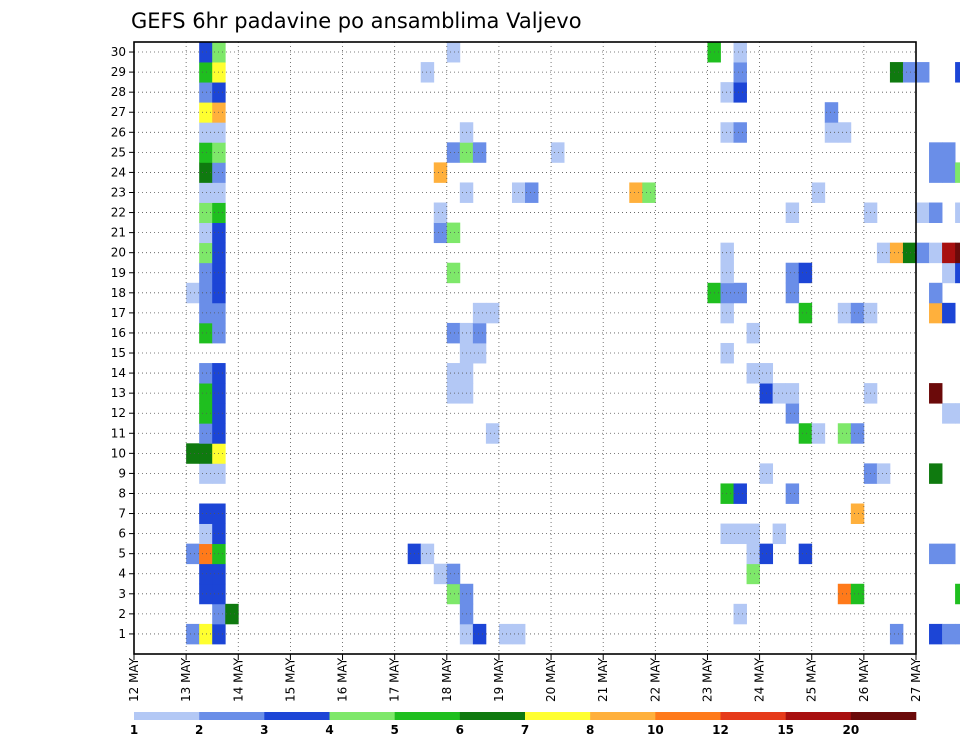 This screenshot has width=960, height=742. What do you see at coordinates (812, 679) in the screenshot?
I see `x-tick-label: 25 MAY` at bounding box center [812, 679].